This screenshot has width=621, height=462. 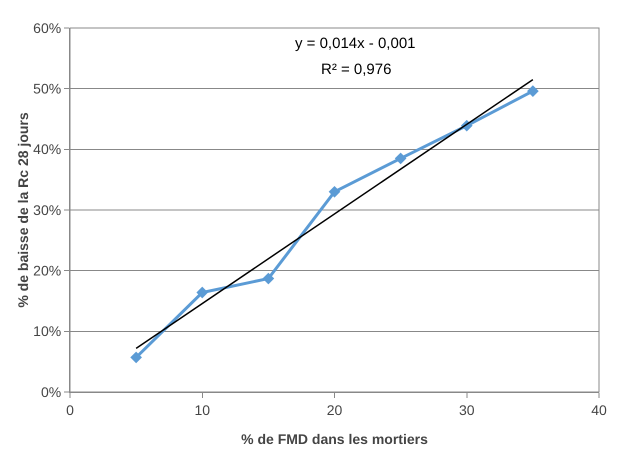 What do you see at coordinates (47, 149) in the screenshot?
I see `y-tick-label: 40%` at bounding box center [47, 149].